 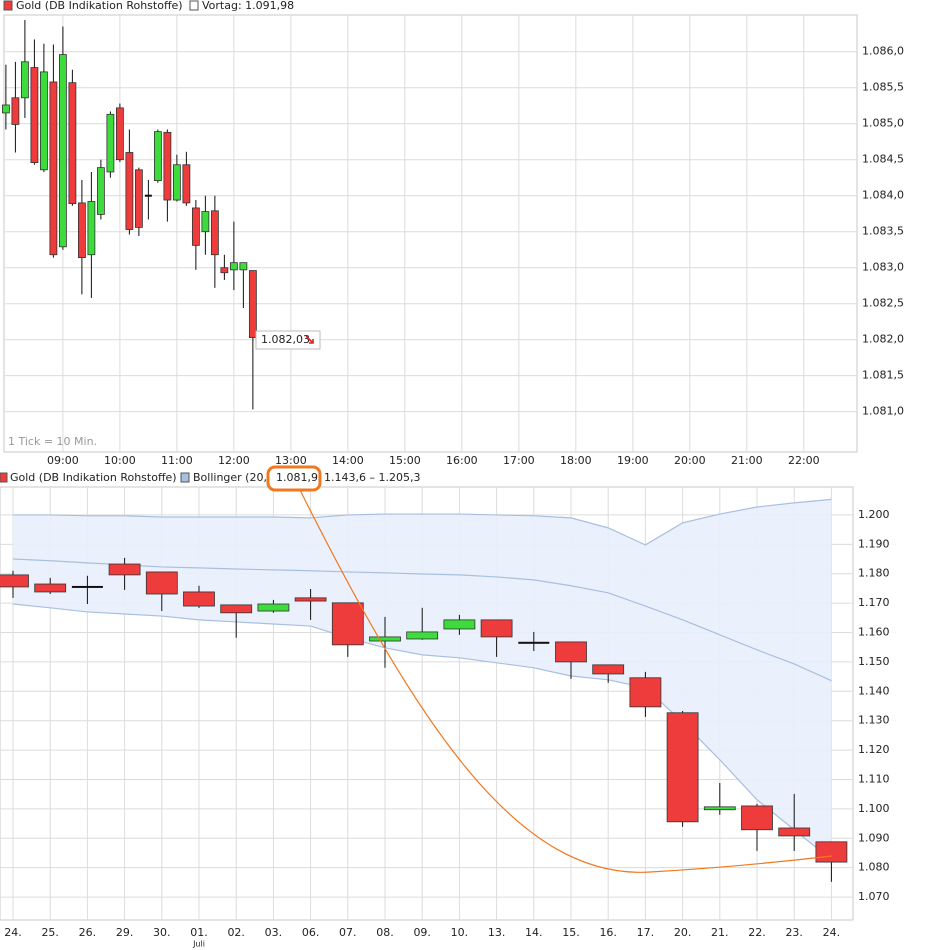 What do you see at coordinates (348, 460) in the screenshot?
I see `x-tick-label: 14:00` at bounding box center [348, 460].